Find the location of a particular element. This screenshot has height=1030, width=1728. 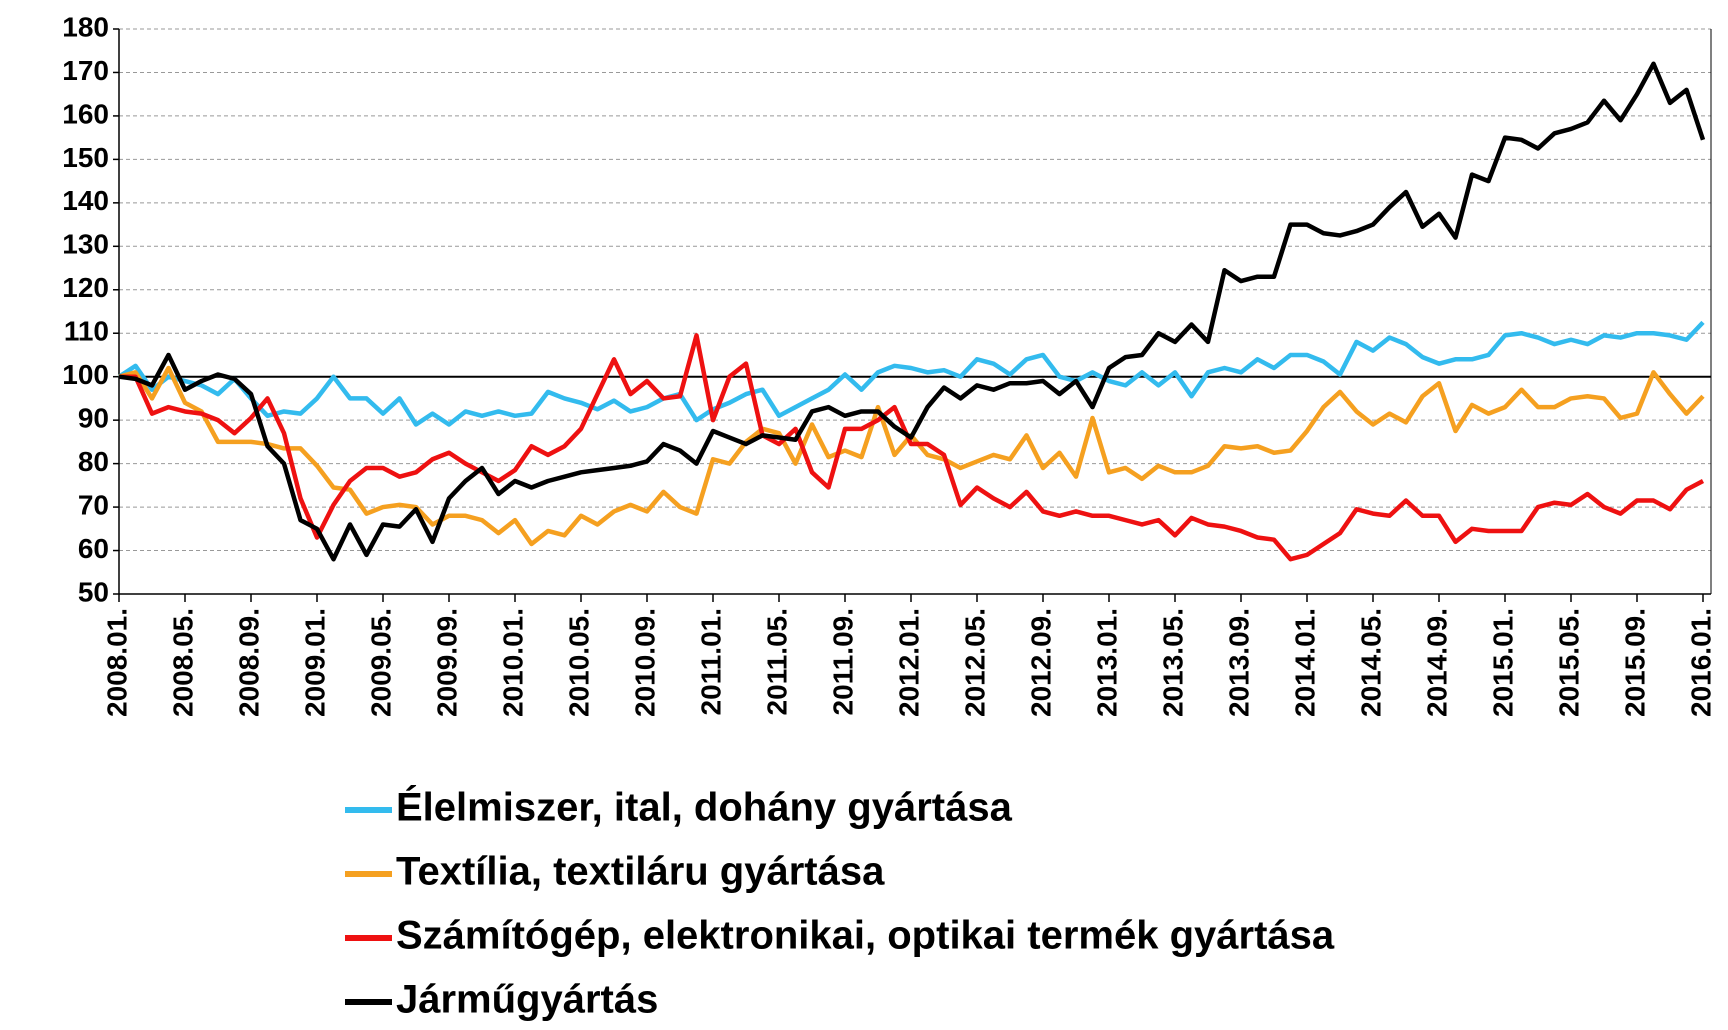

y-tick-label: 120 is located at coordinates (85, 287).